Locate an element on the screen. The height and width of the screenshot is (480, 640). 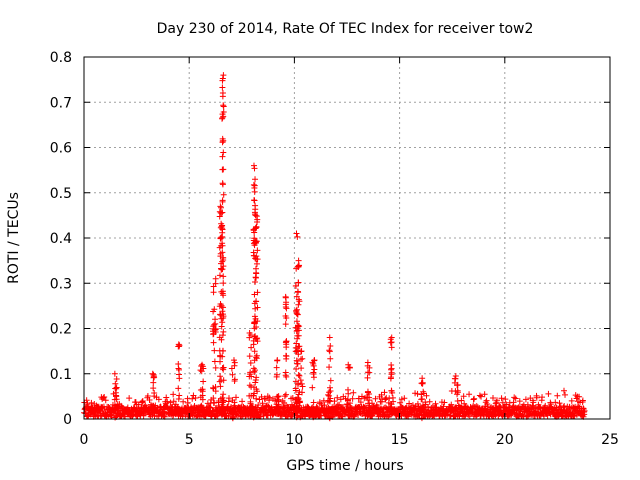
y-tick-label: 0.8 is located at coordinates (61, 58).